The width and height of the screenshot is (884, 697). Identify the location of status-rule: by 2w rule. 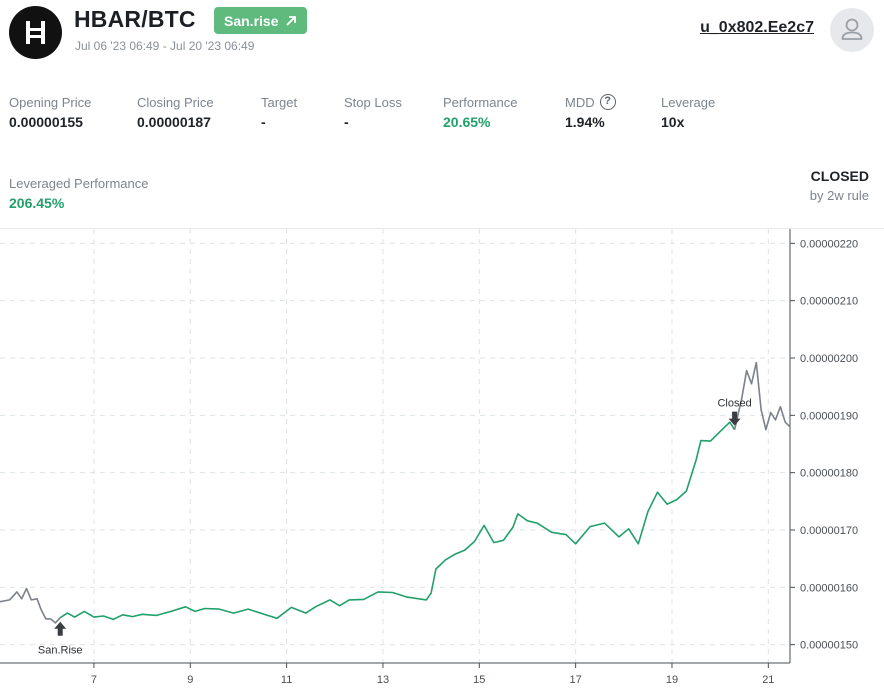
(839, 195).